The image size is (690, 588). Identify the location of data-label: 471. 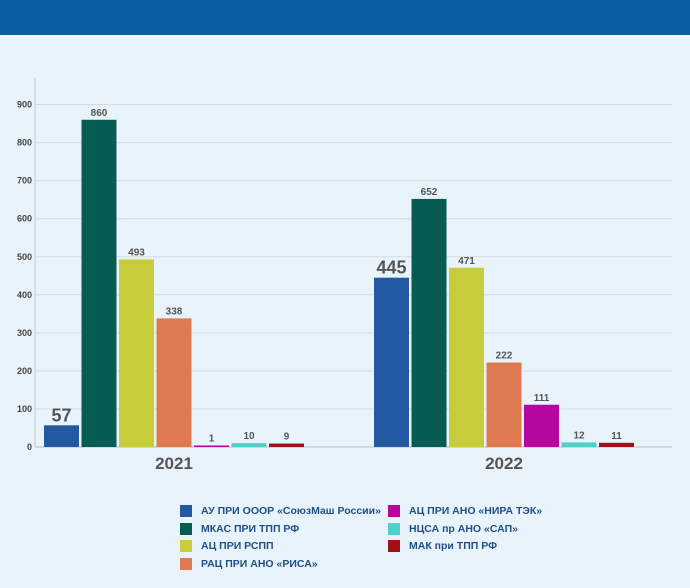
(466, 261).